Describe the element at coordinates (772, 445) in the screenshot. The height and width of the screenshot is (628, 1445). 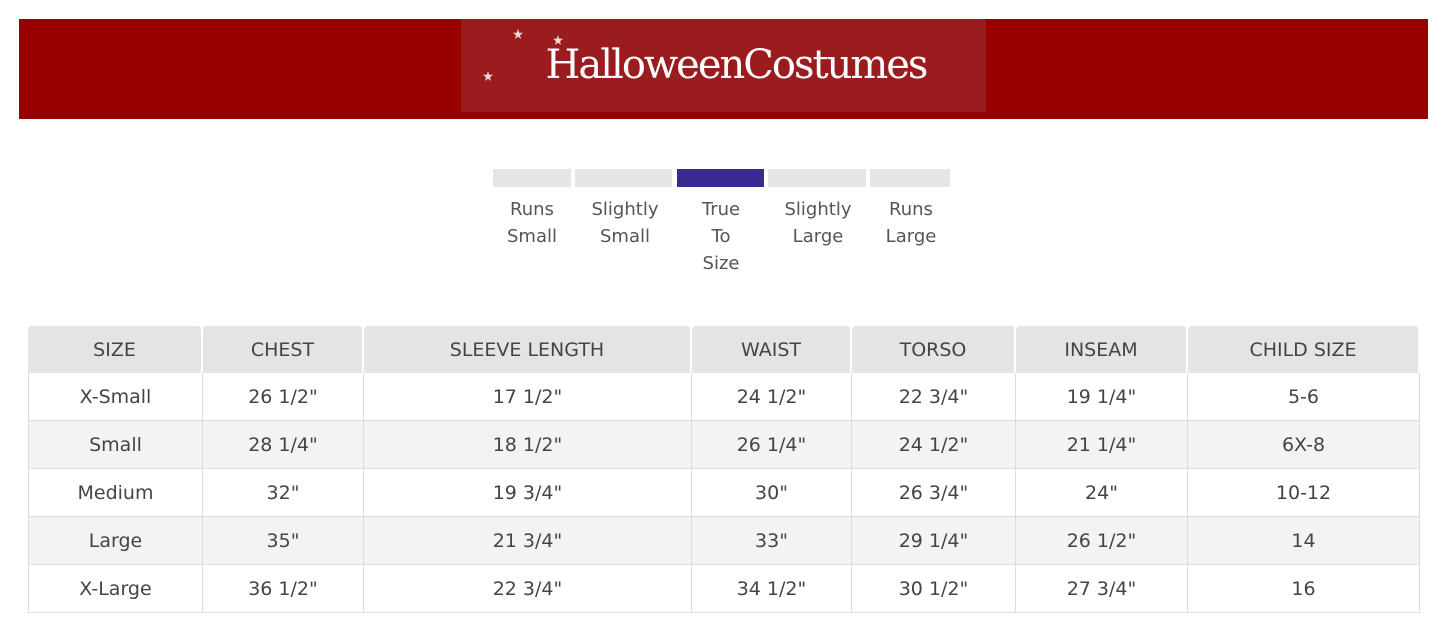
I see `table-cell: 26 1/4"` at that location.